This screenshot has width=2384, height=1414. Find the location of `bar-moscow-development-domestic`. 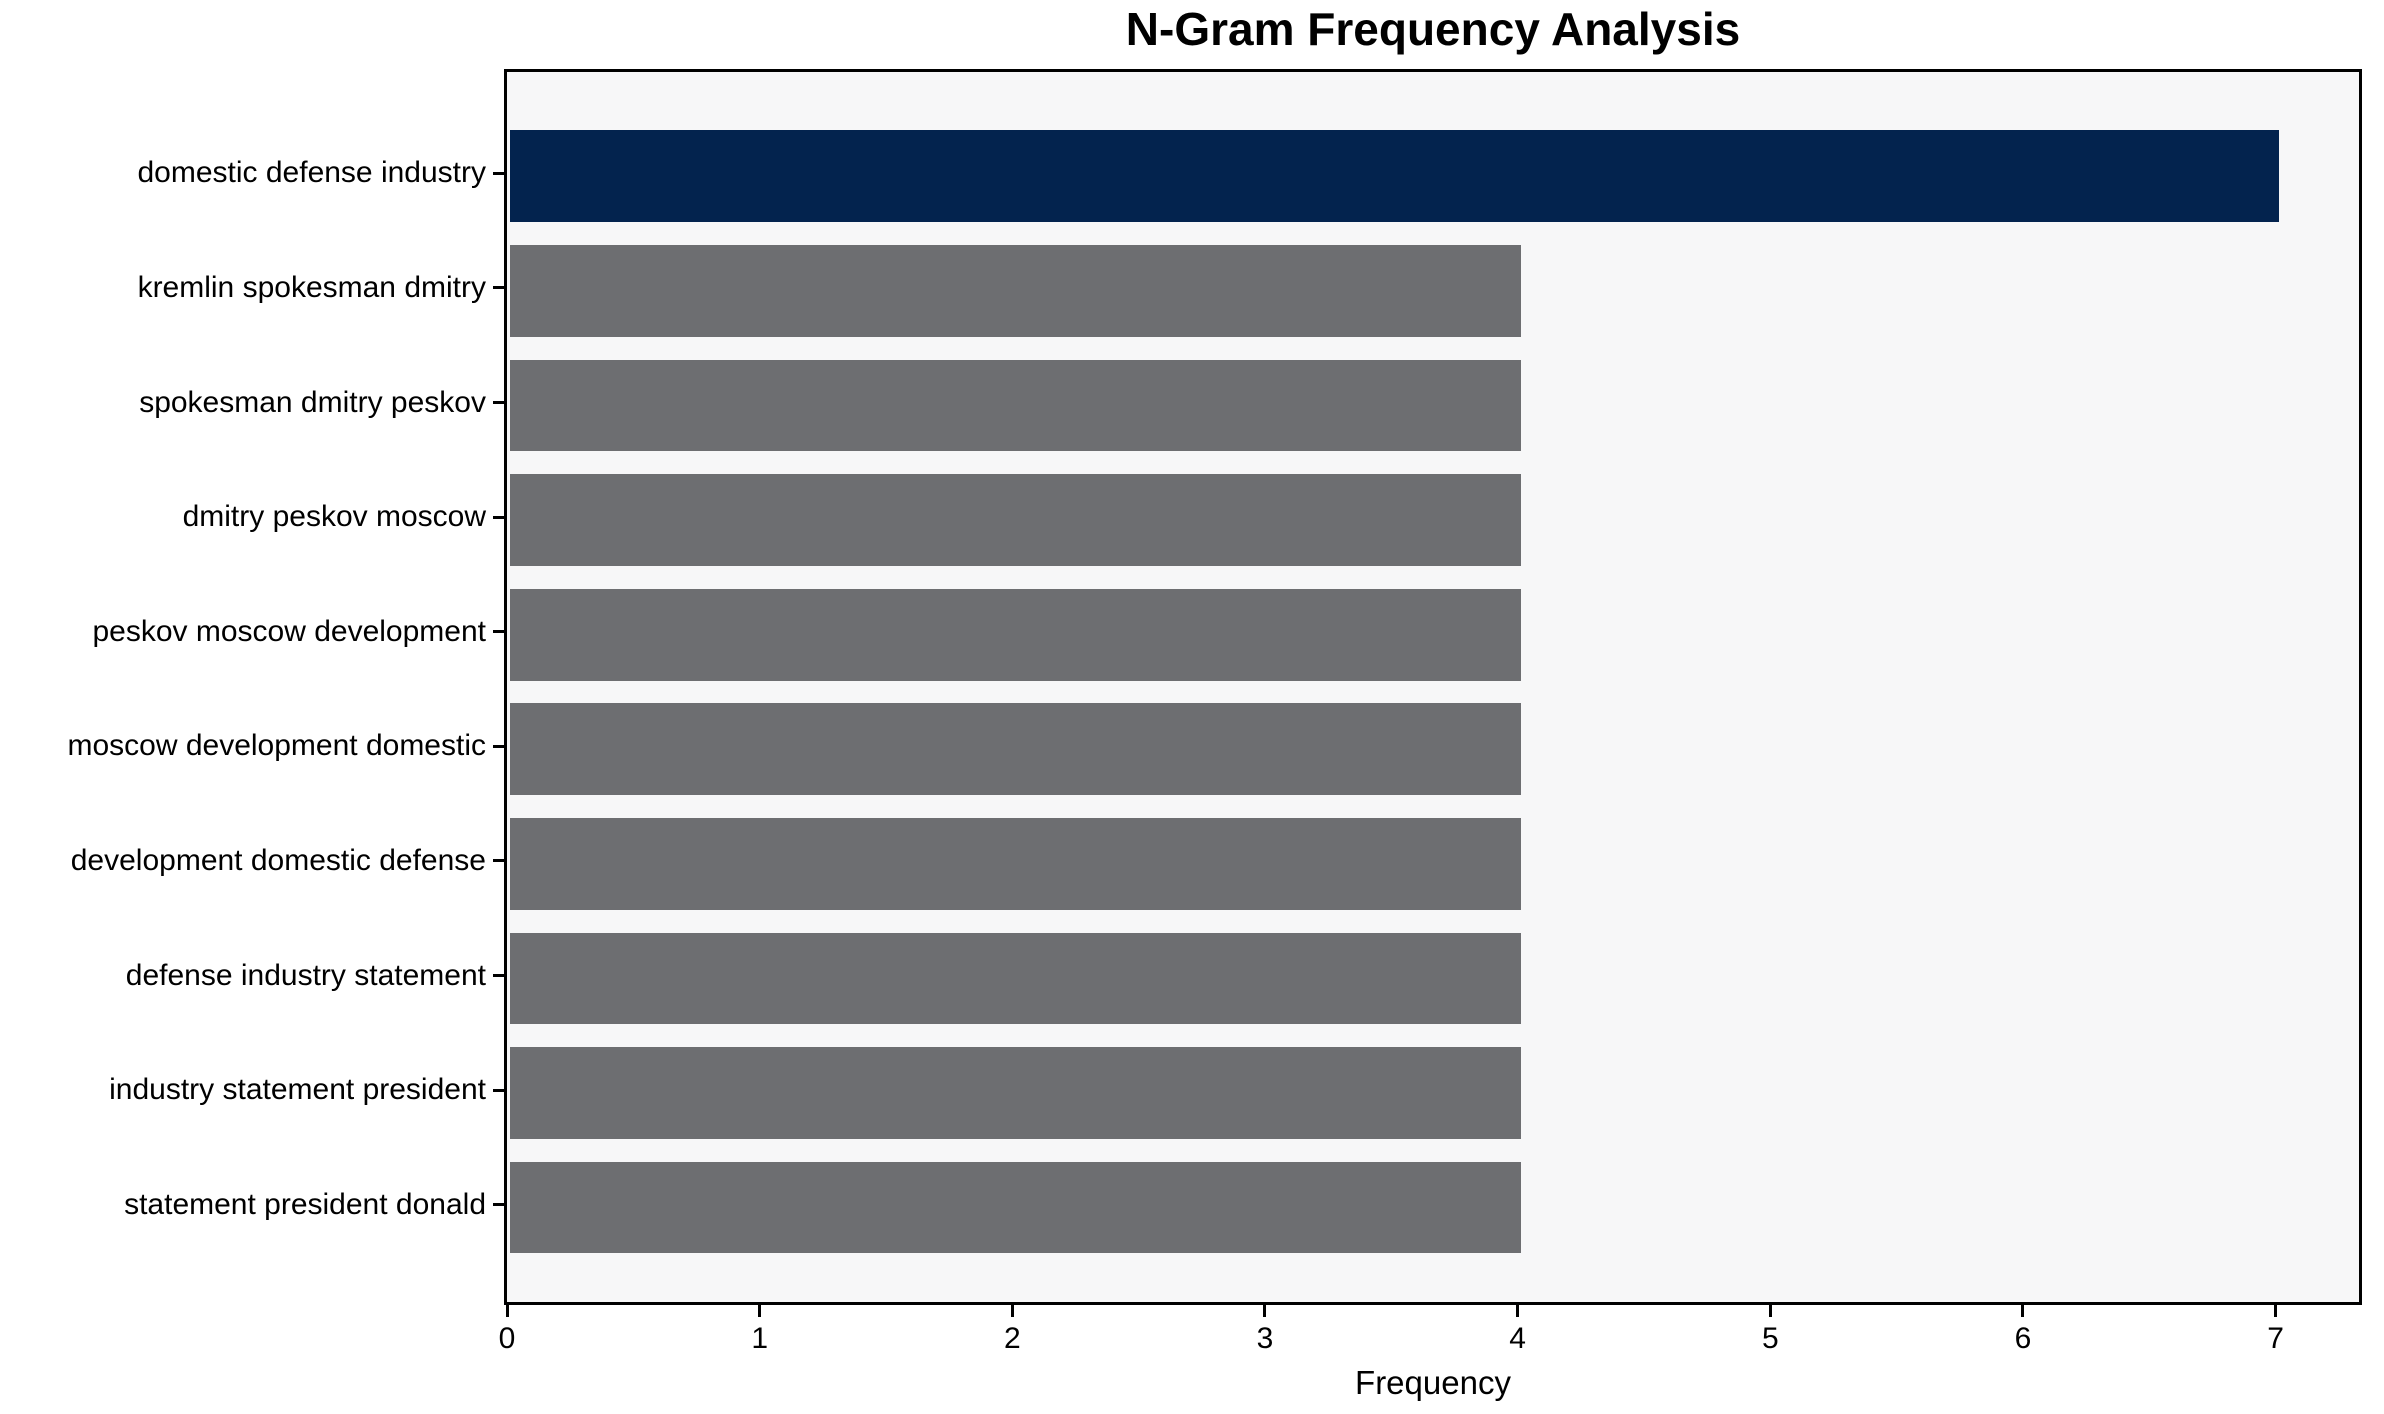

bar-moscow-development-domestic is located at coordinates (1015, 749).